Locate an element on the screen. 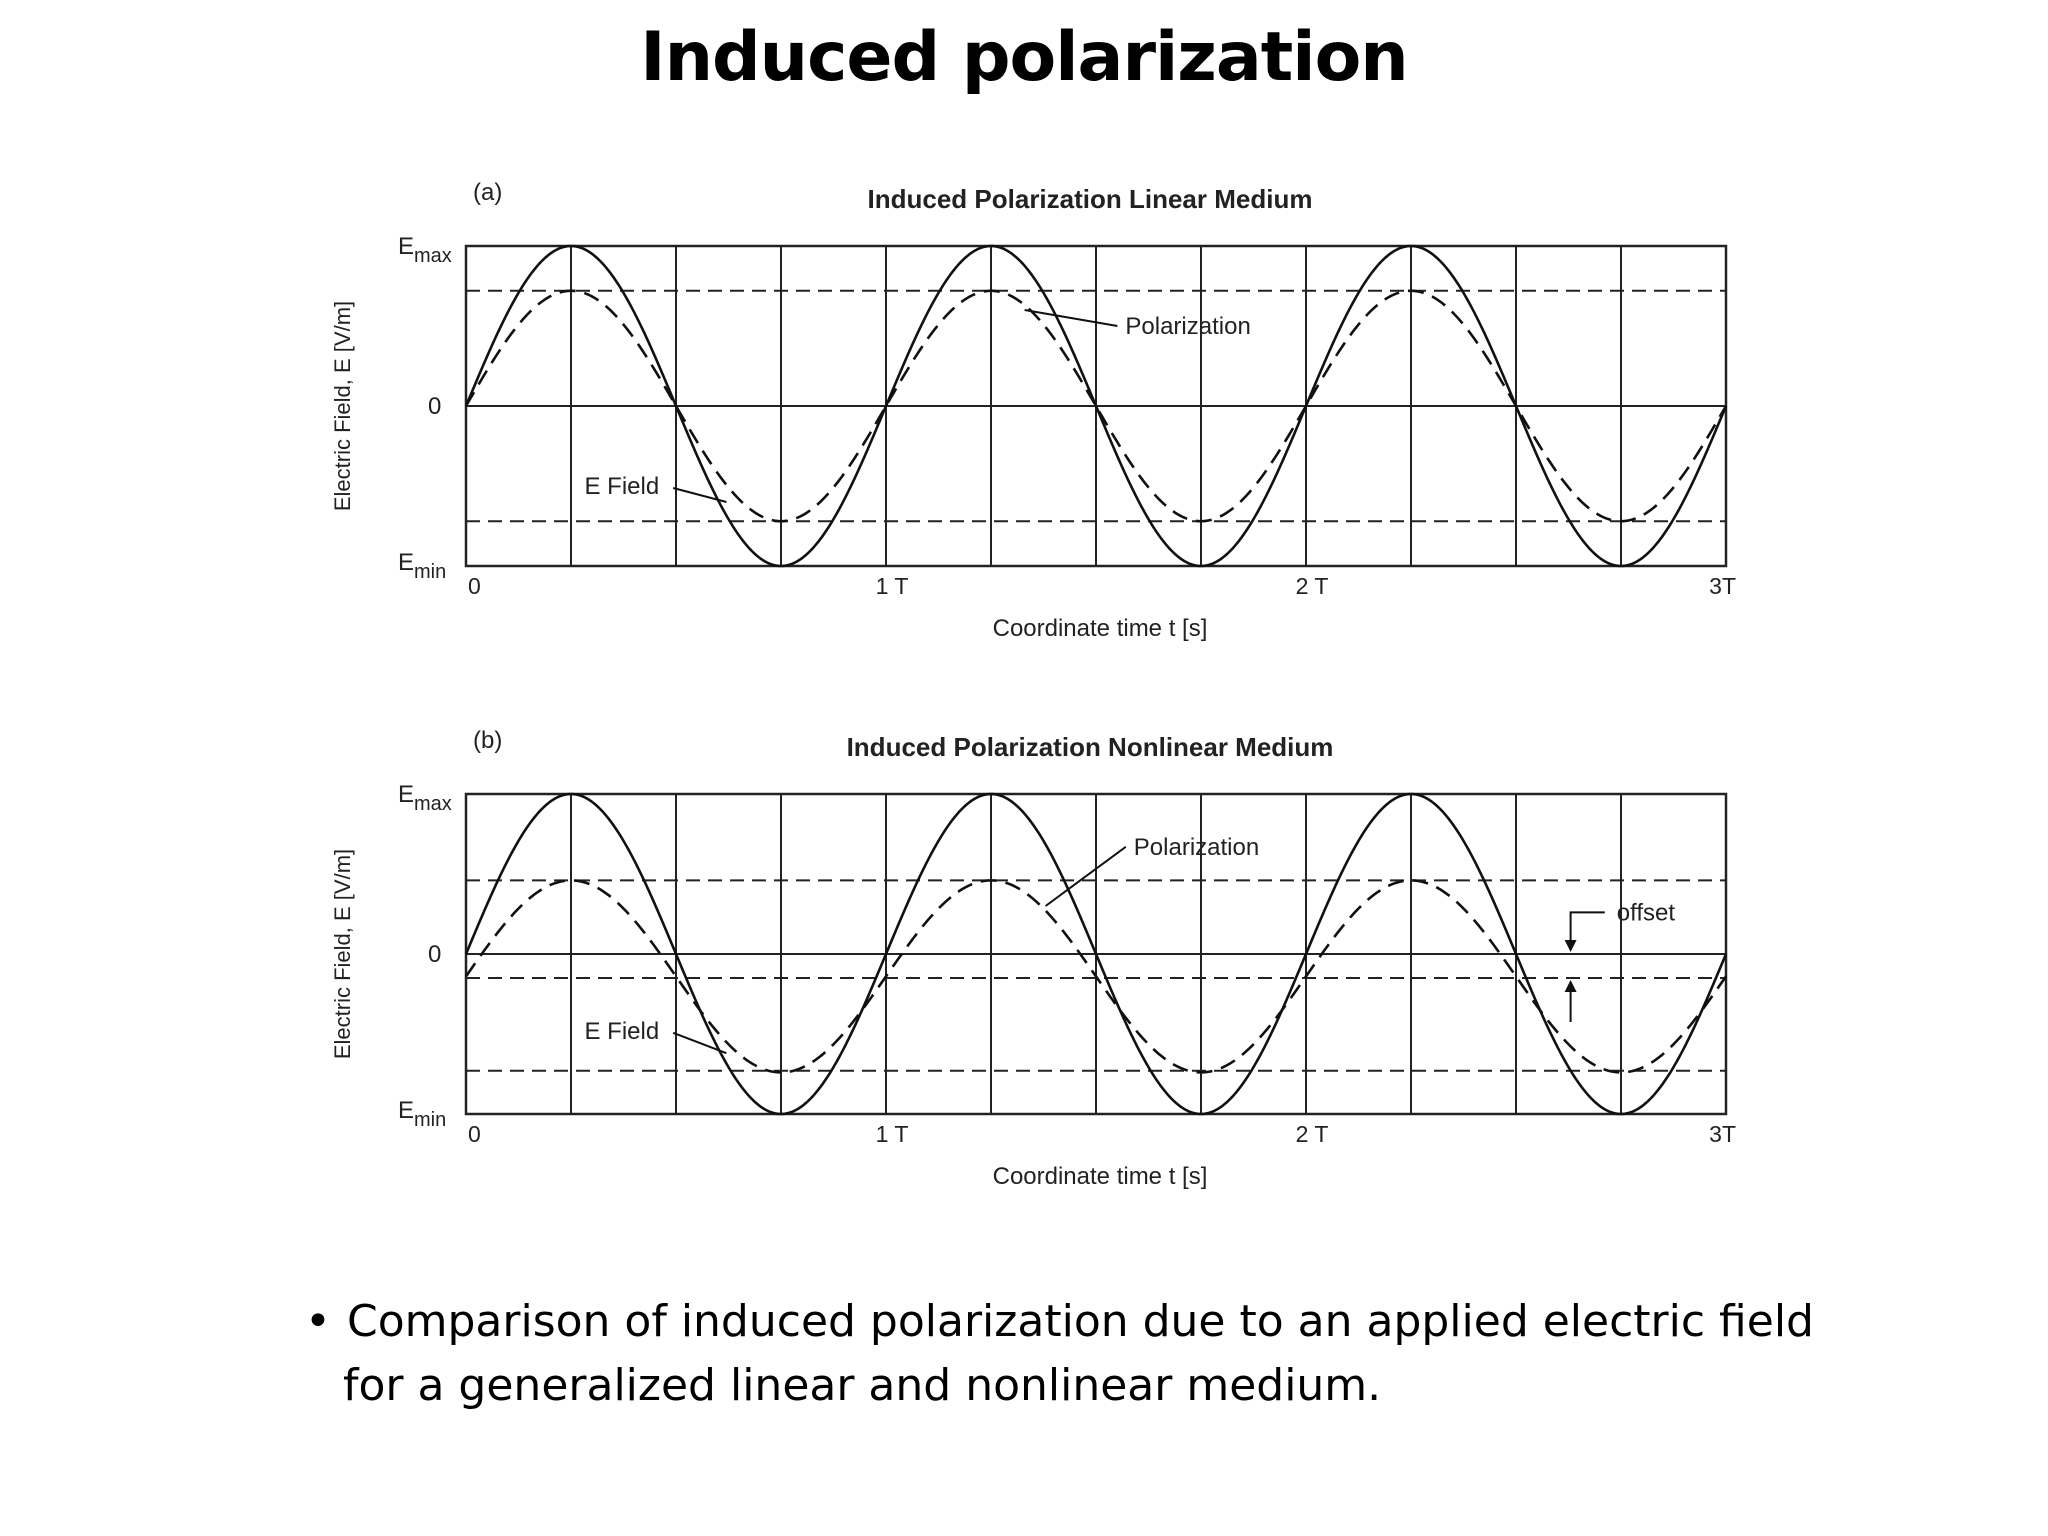 Image resolution: width=2048 pixels, height=1536 pixels. panel-label: (a) is located at coordinates (487, 192).